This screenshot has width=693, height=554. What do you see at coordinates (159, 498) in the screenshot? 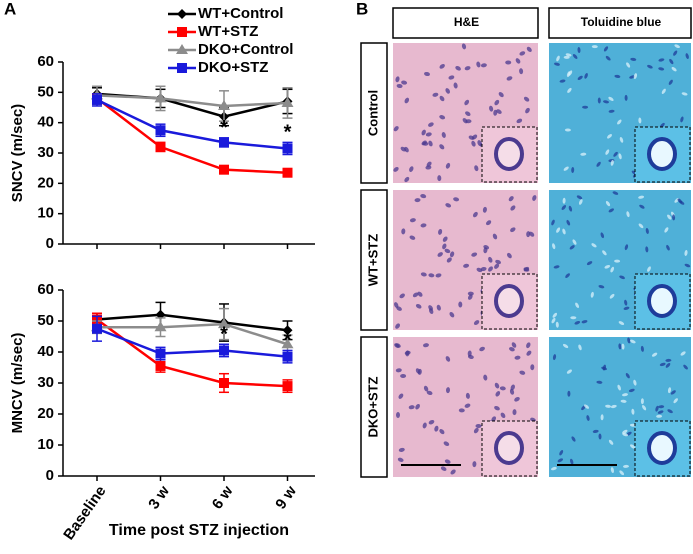
I see `x-tick-label: 3 w` at bounding box center [159, 498].